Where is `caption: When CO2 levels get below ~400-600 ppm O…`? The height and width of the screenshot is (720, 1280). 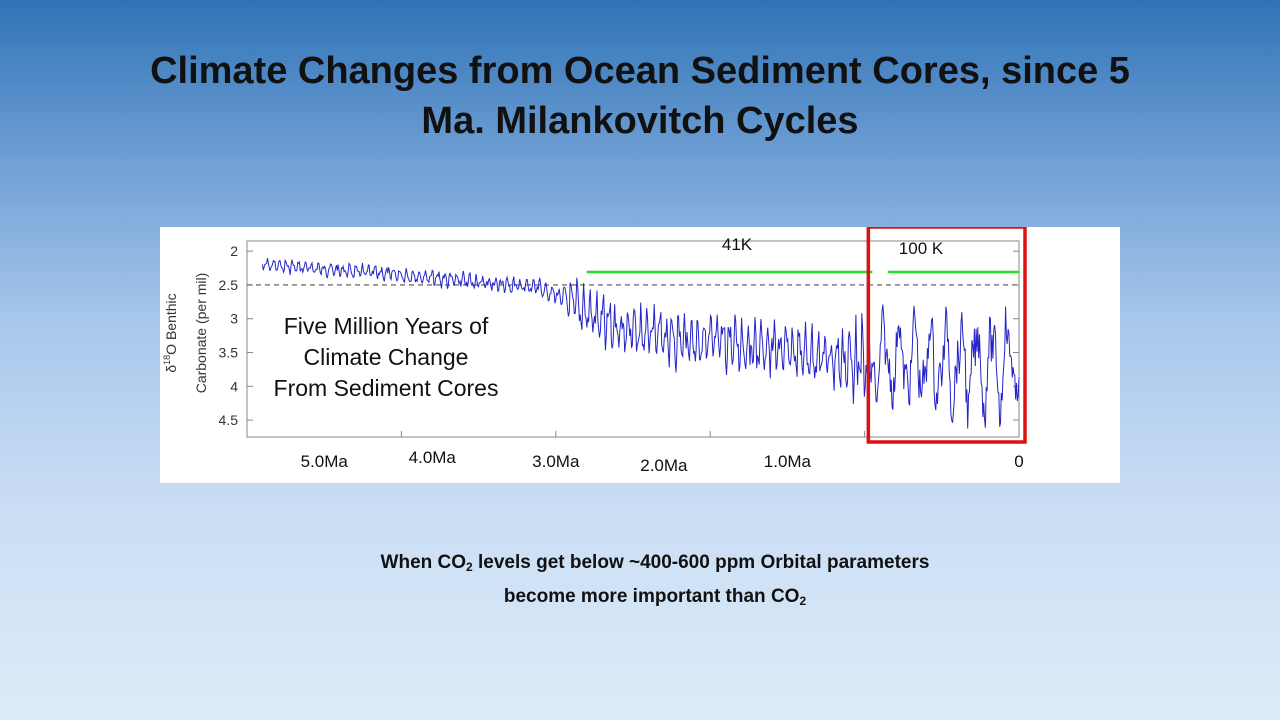 caption: When CO2 levels get below ~400-600 ppm O… is located at coordinates (655, 582).